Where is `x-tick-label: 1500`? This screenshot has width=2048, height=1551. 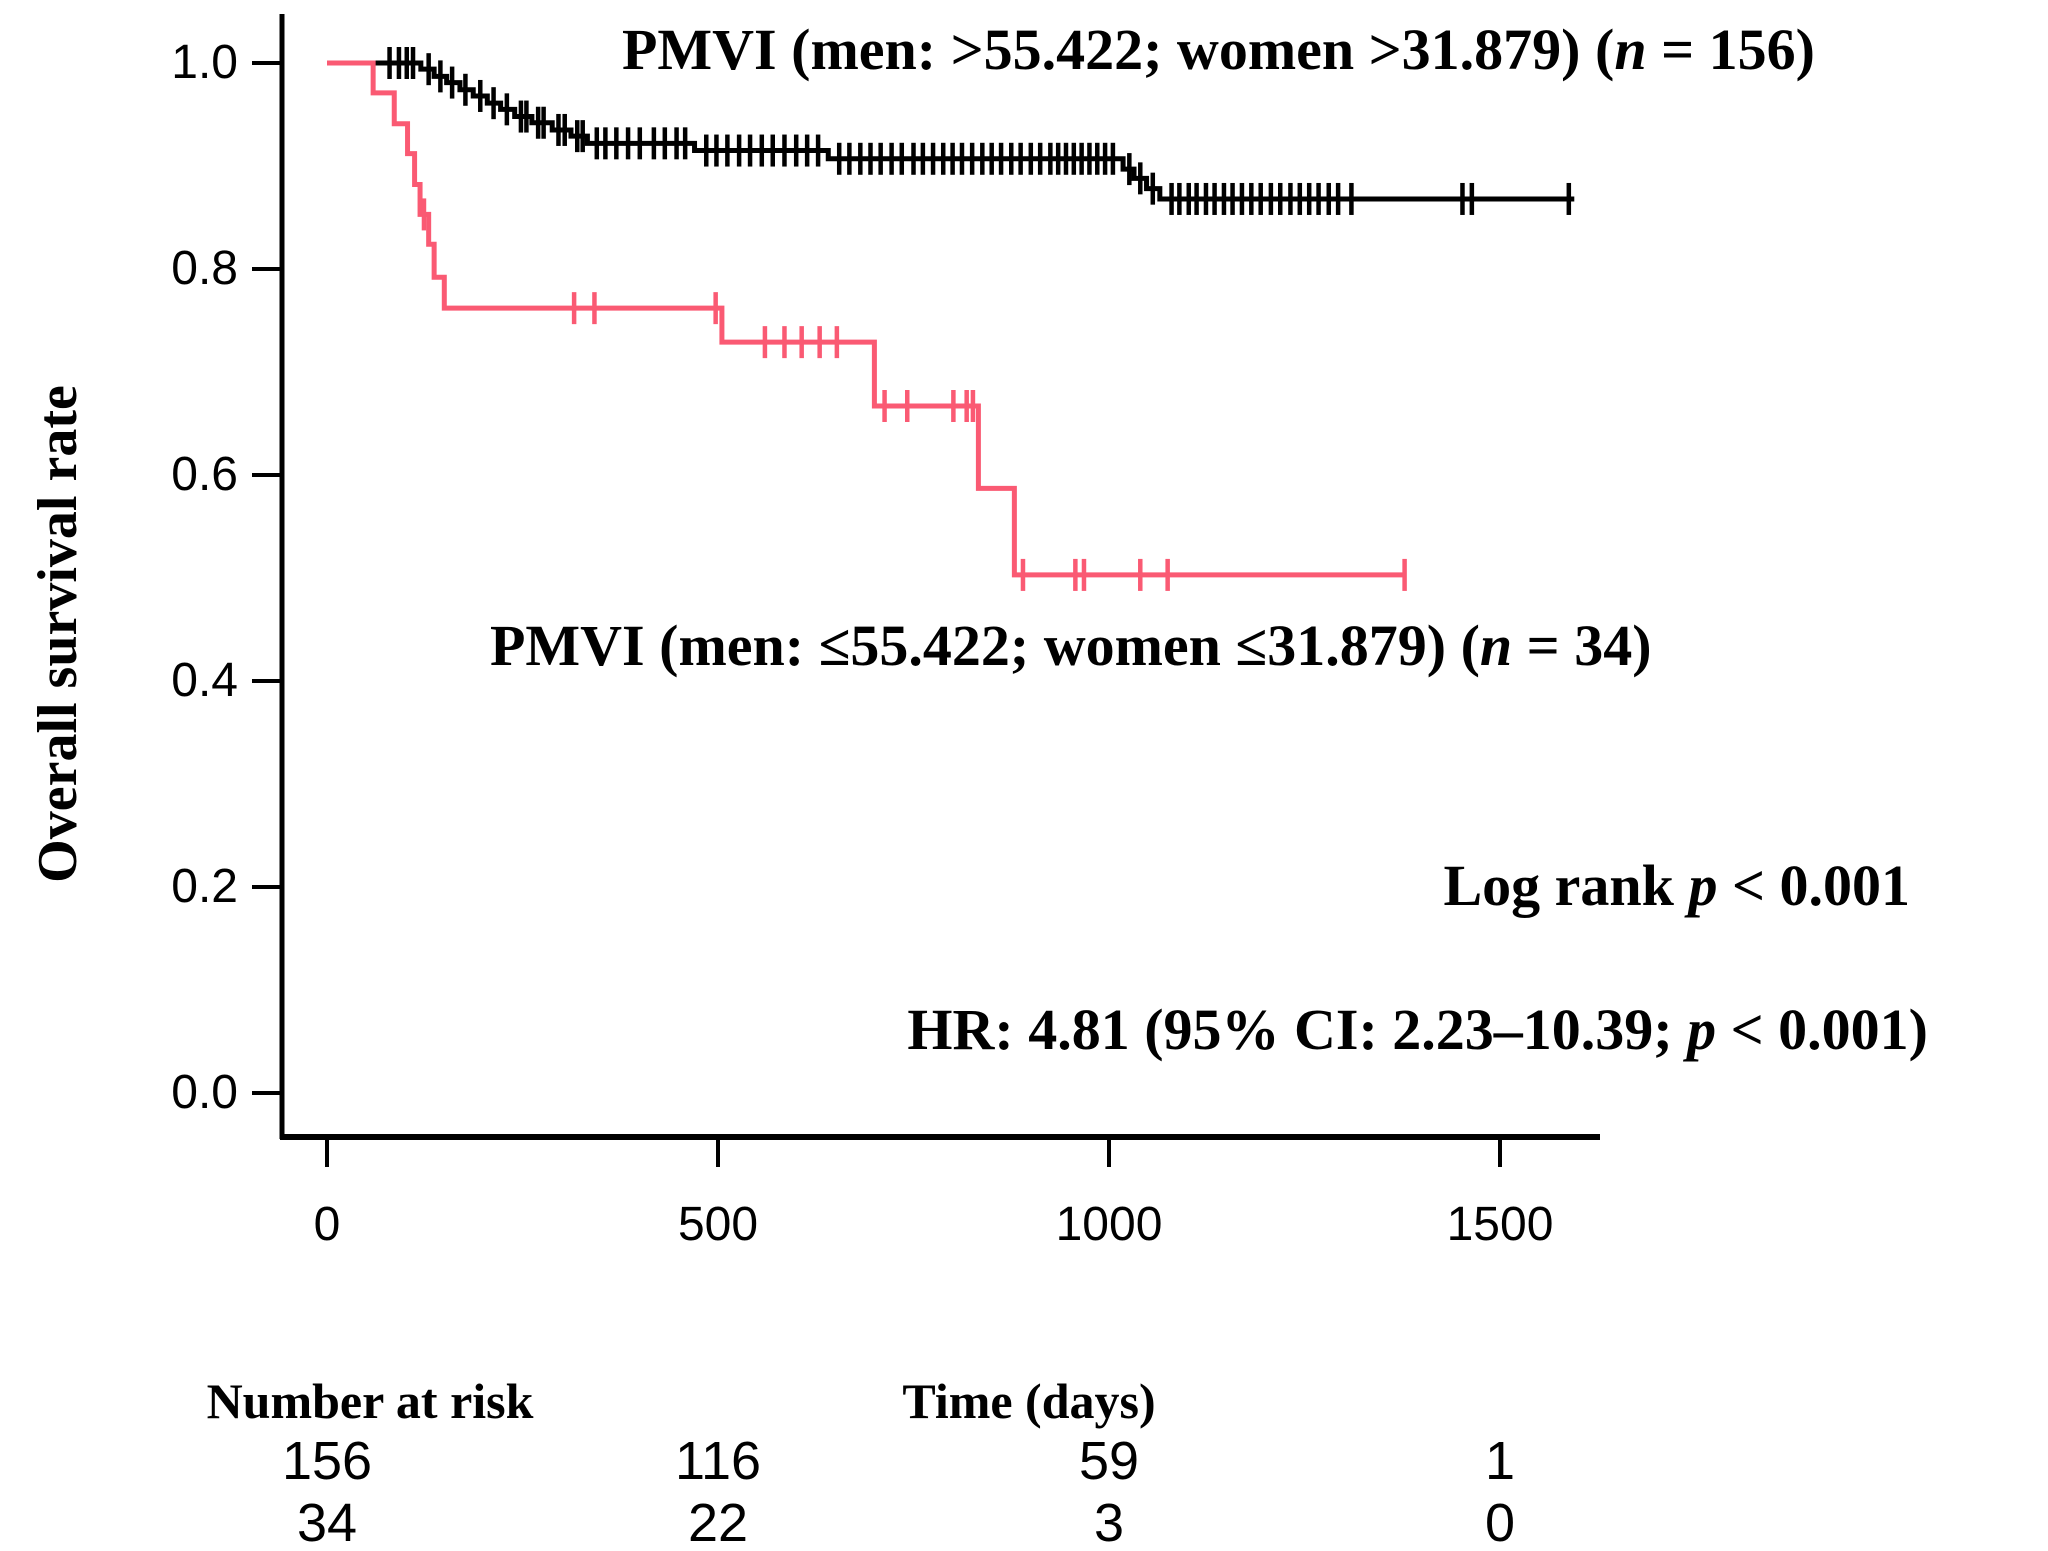
x-tick-label: 1500 is located at coordinates (1500, 1224).